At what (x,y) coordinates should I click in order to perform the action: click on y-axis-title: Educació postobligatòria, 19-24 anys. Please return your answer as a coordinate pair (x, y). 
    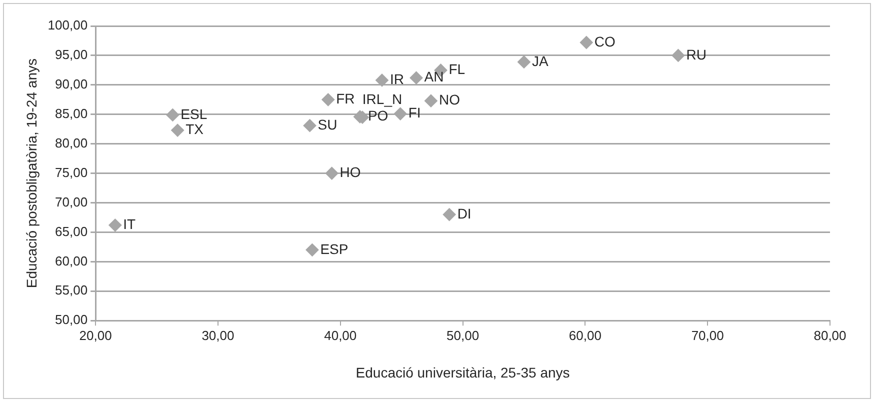
    Looking at the image, I should click on (31, 173).